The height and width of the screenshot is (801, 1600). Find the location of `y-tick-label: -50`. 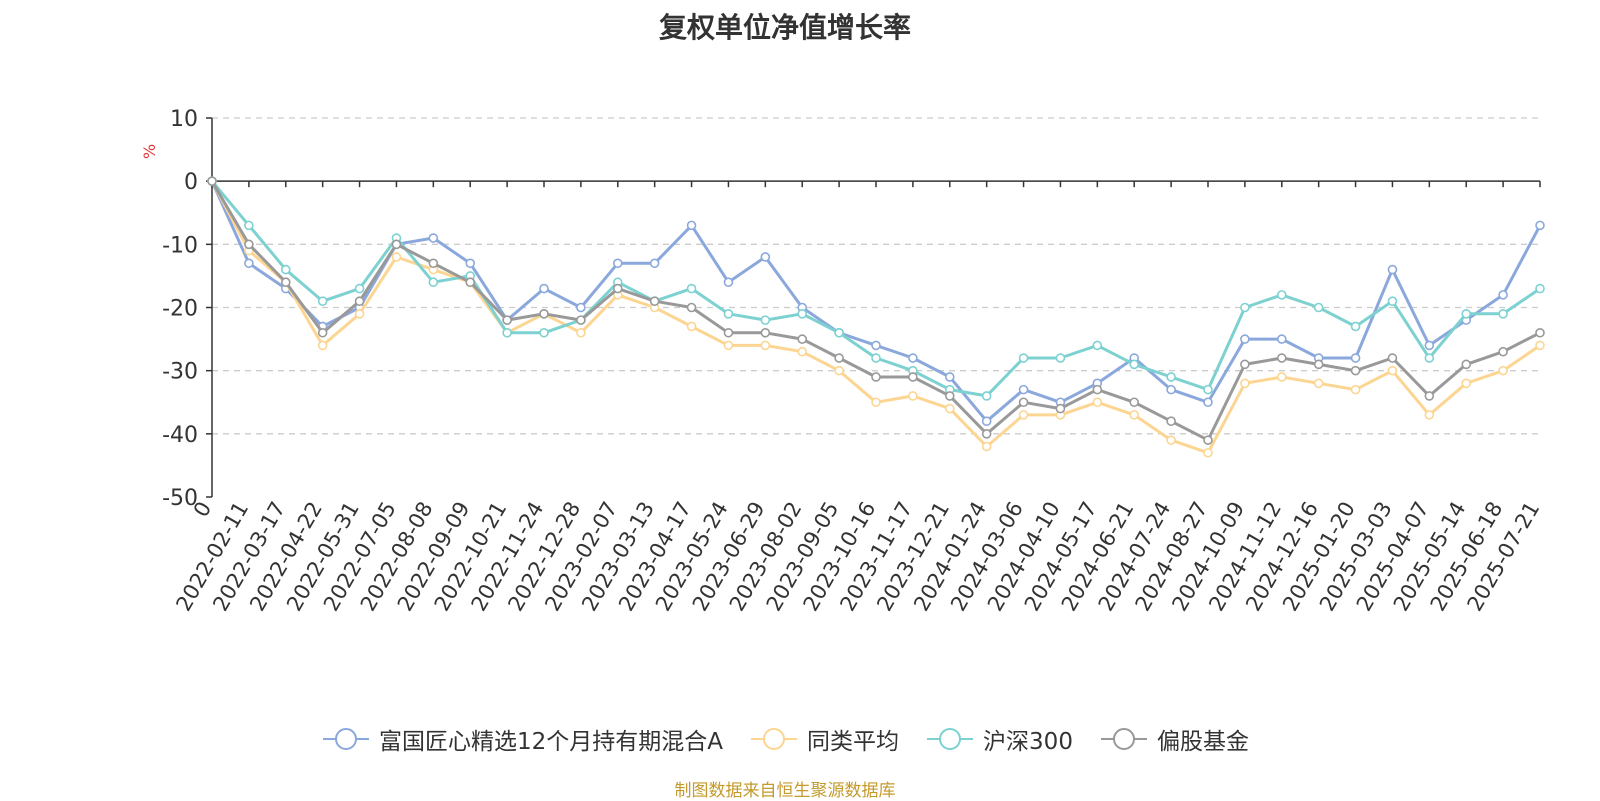

y-tick-label: -50 is located at coordinates (180, 498).